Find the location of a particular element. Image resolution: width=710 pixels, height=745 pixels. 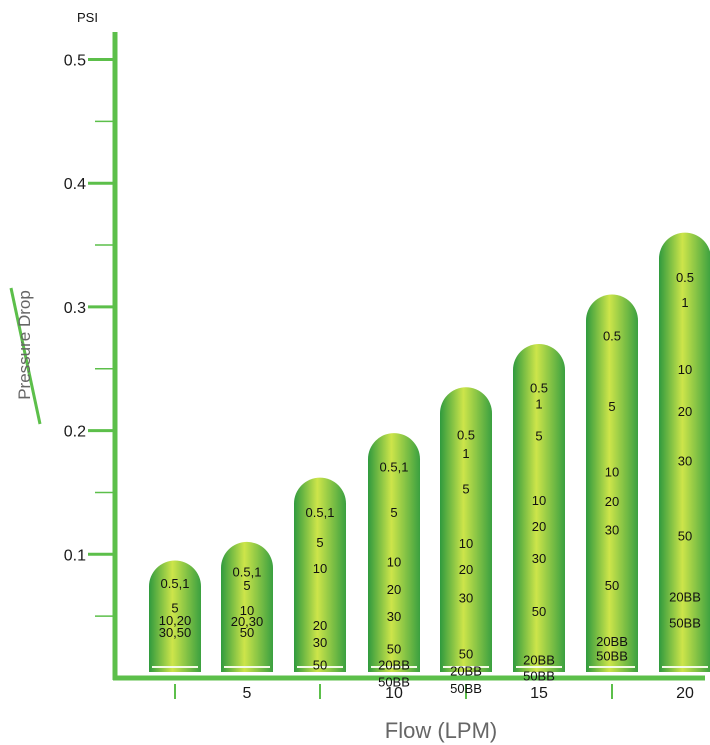

x-axis-title: Flow (LPM) is located at coordinates (441, 730).